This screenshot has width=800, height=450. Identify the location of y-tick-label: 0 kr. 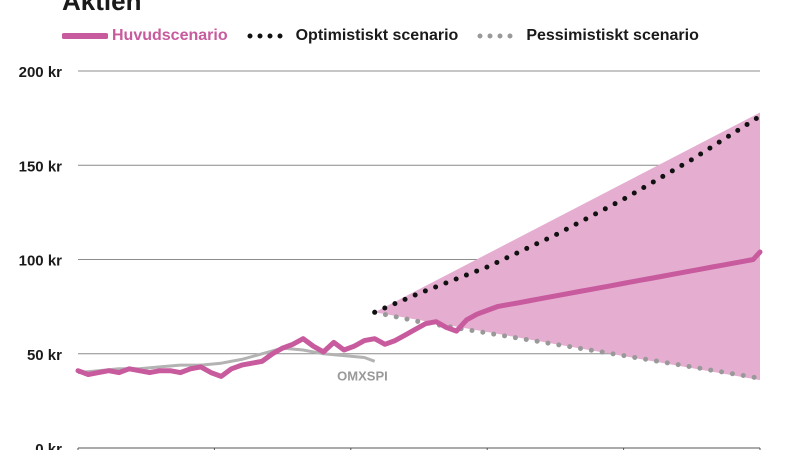
(48, 445).